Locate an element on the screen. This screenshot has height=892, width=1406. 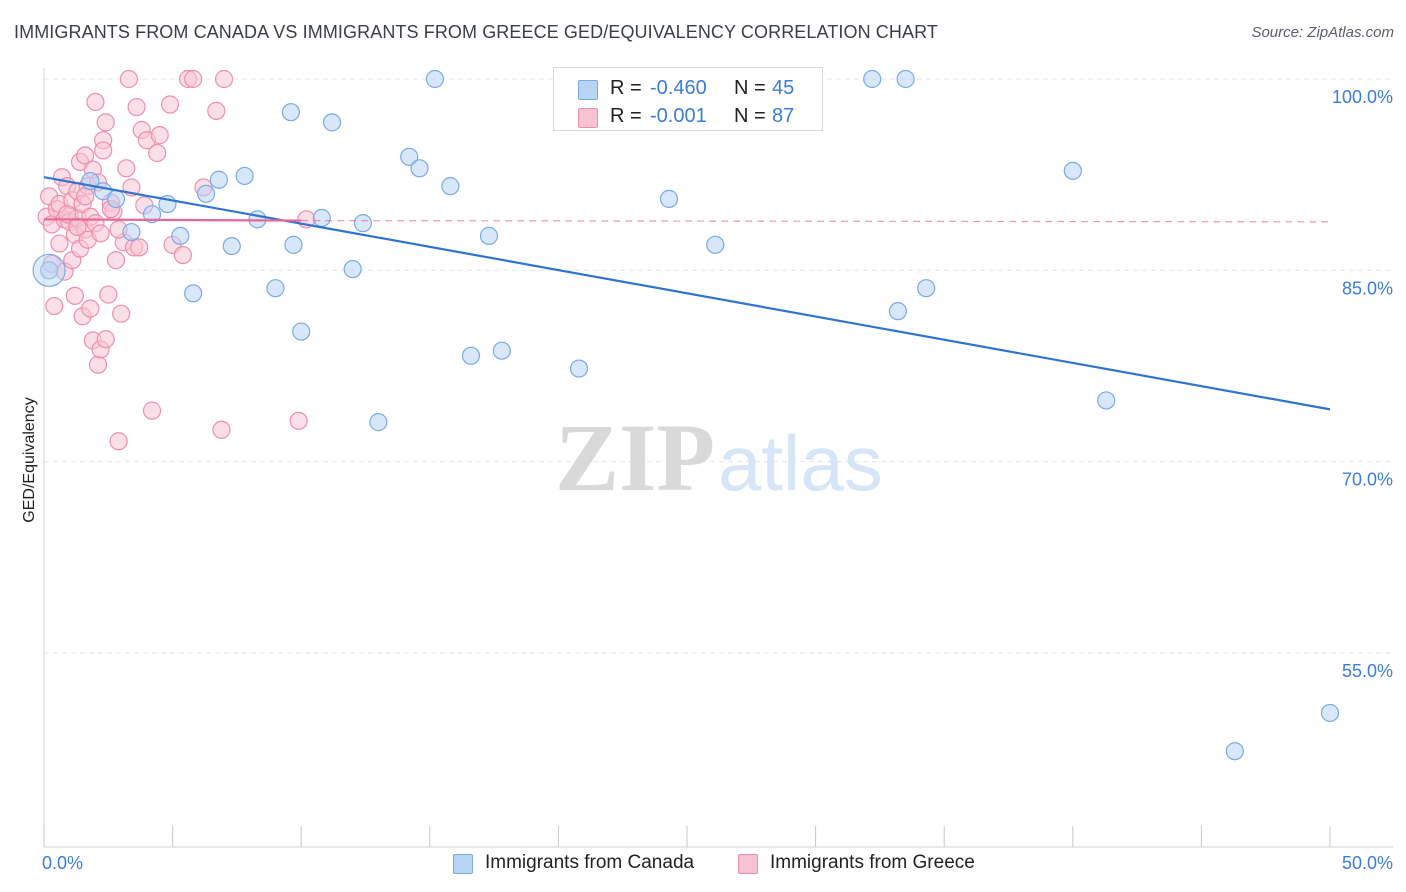
watermark-atlas: atlas is located at coordinates (800, 463).